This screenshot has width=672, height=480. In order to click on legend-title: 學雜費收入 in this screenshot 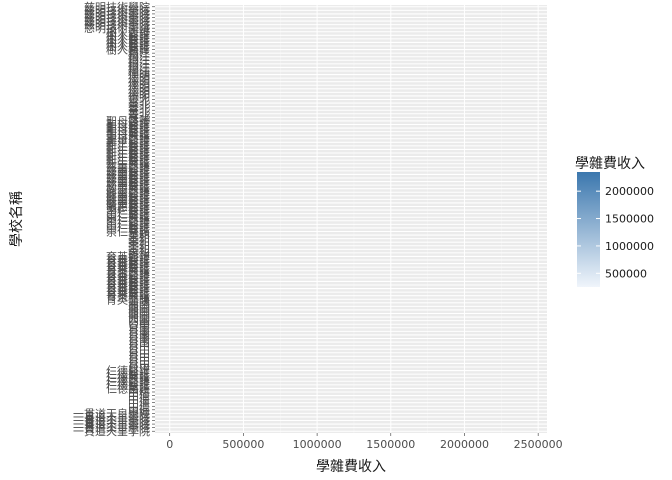, I will do `click(610, 164)`.